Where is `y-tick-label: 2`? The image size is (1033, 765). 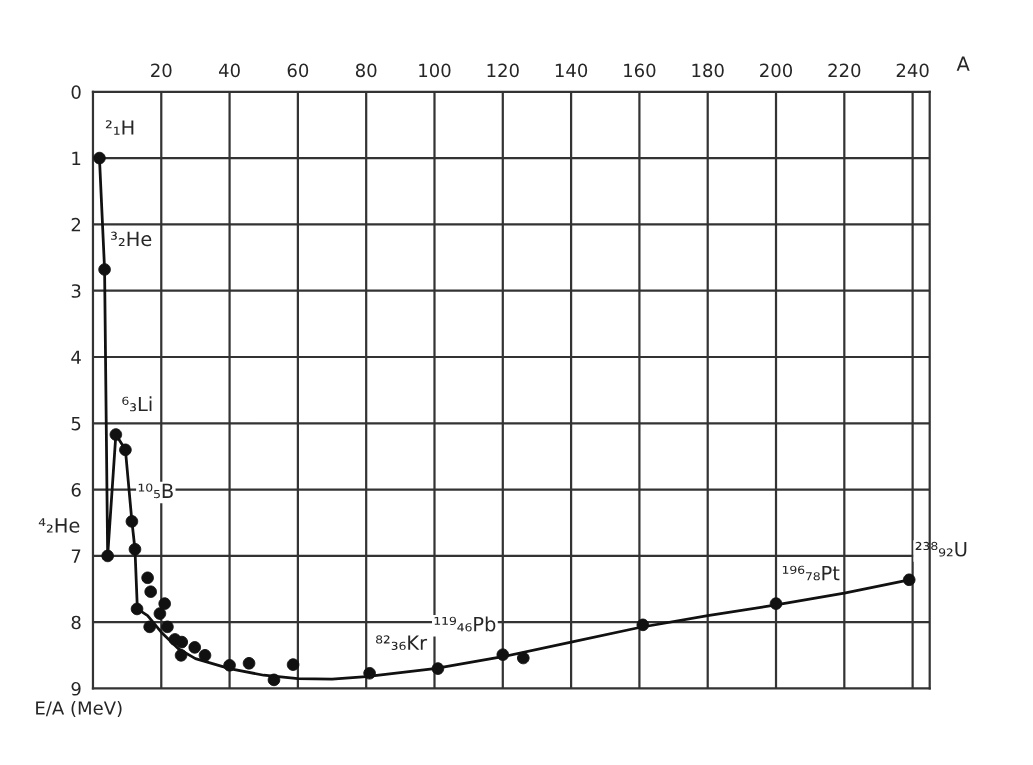
y-tick-label: 2 is located at coordinates (76, 224).